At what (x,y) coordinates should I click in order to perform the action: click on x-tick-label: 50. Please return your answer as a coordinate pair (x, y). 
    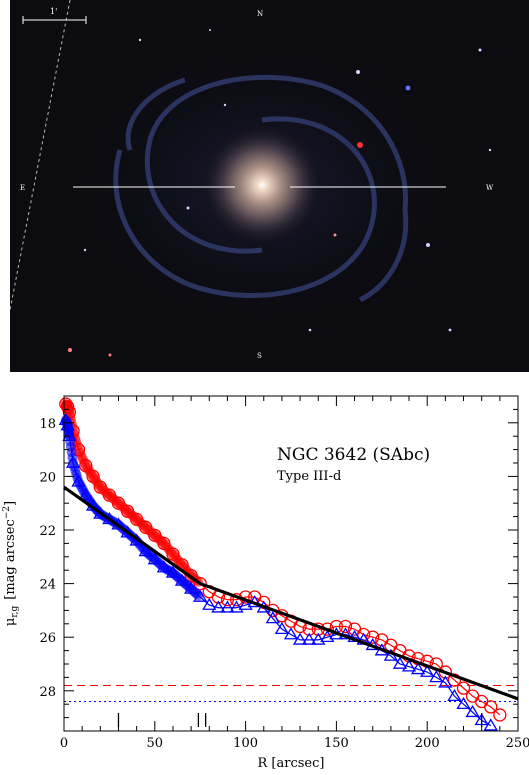
    Looking at the image, I should click on (155, 743).